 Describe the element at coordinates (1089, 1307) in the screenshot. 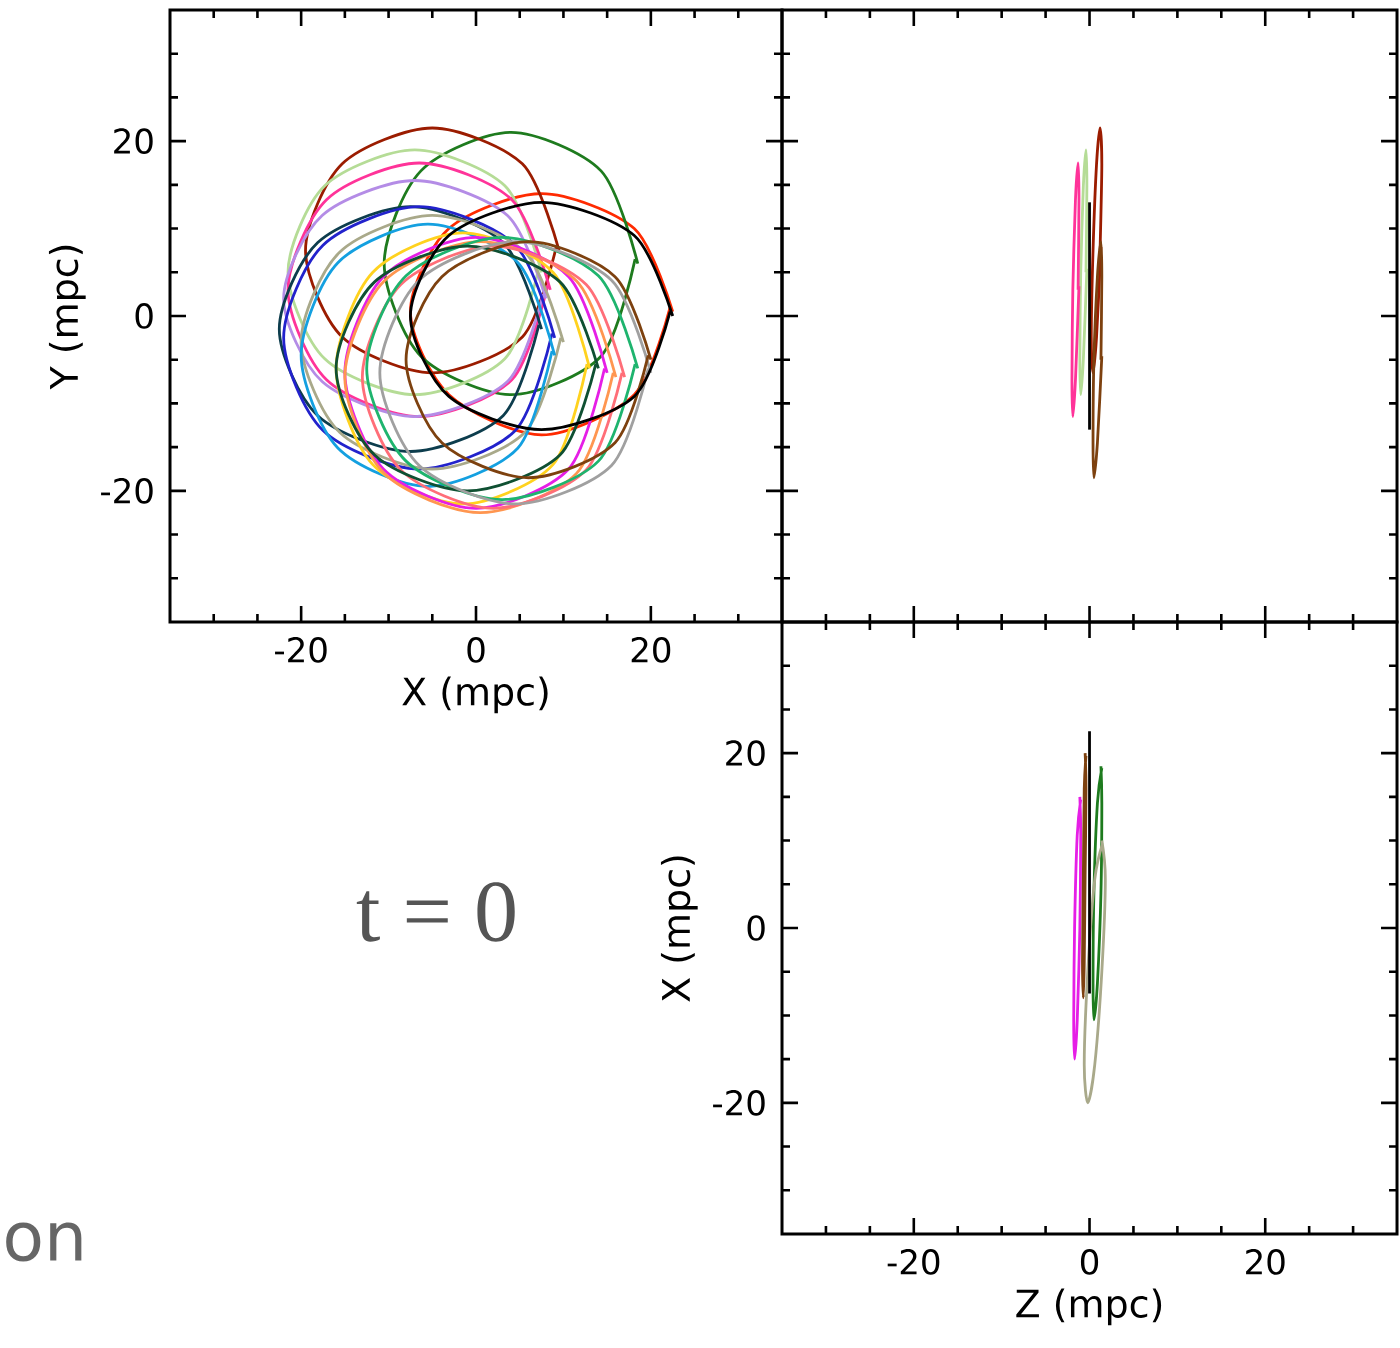

I see `x-axis-title: Z (mpc)` at that location.